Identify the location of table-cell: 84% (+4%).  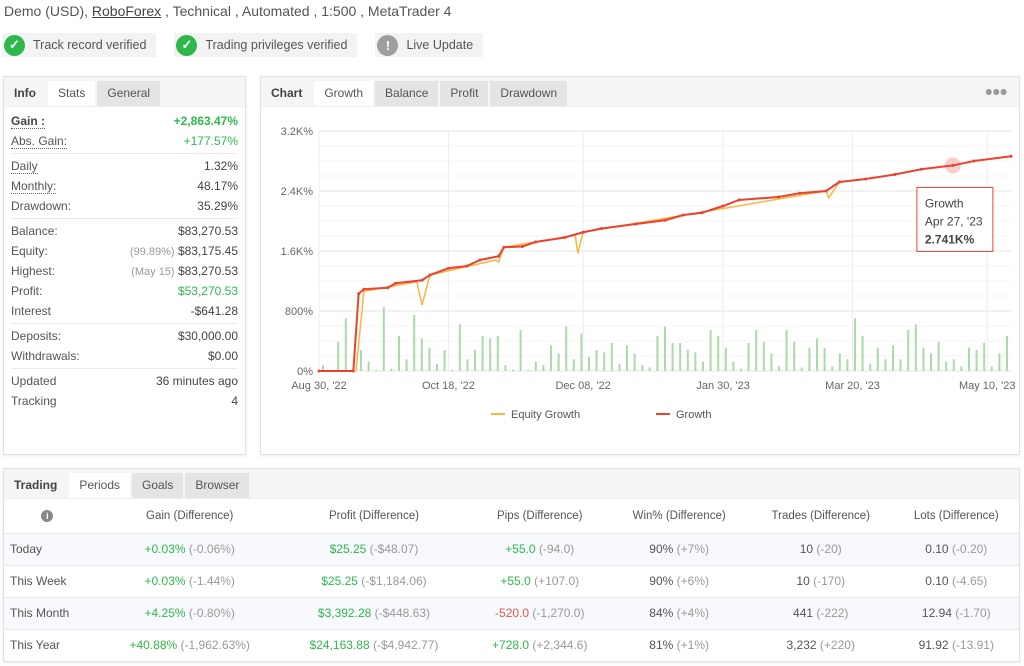
(679, 612).